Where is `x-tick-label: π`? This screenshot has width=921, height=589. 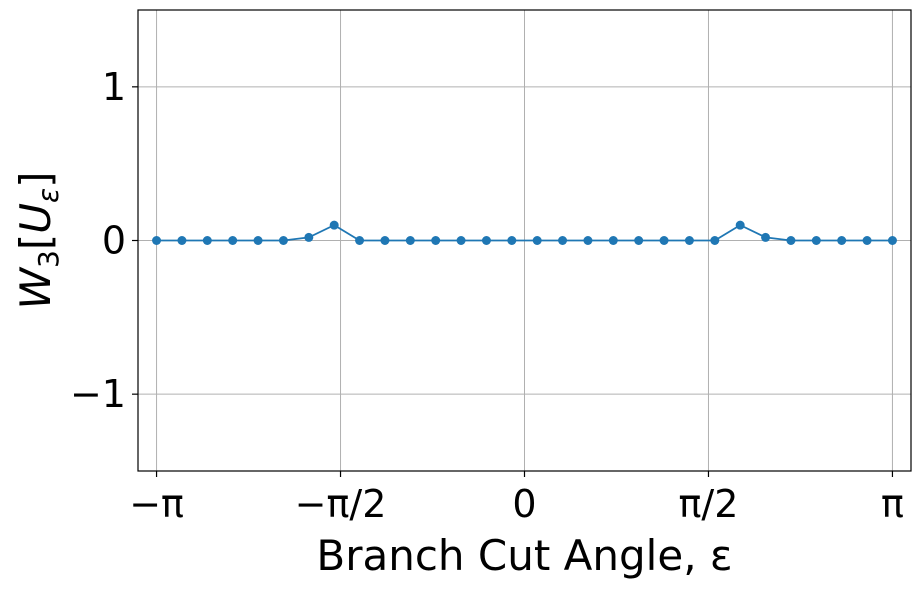
x-tick-label: π is located at coordinates (892, 504).